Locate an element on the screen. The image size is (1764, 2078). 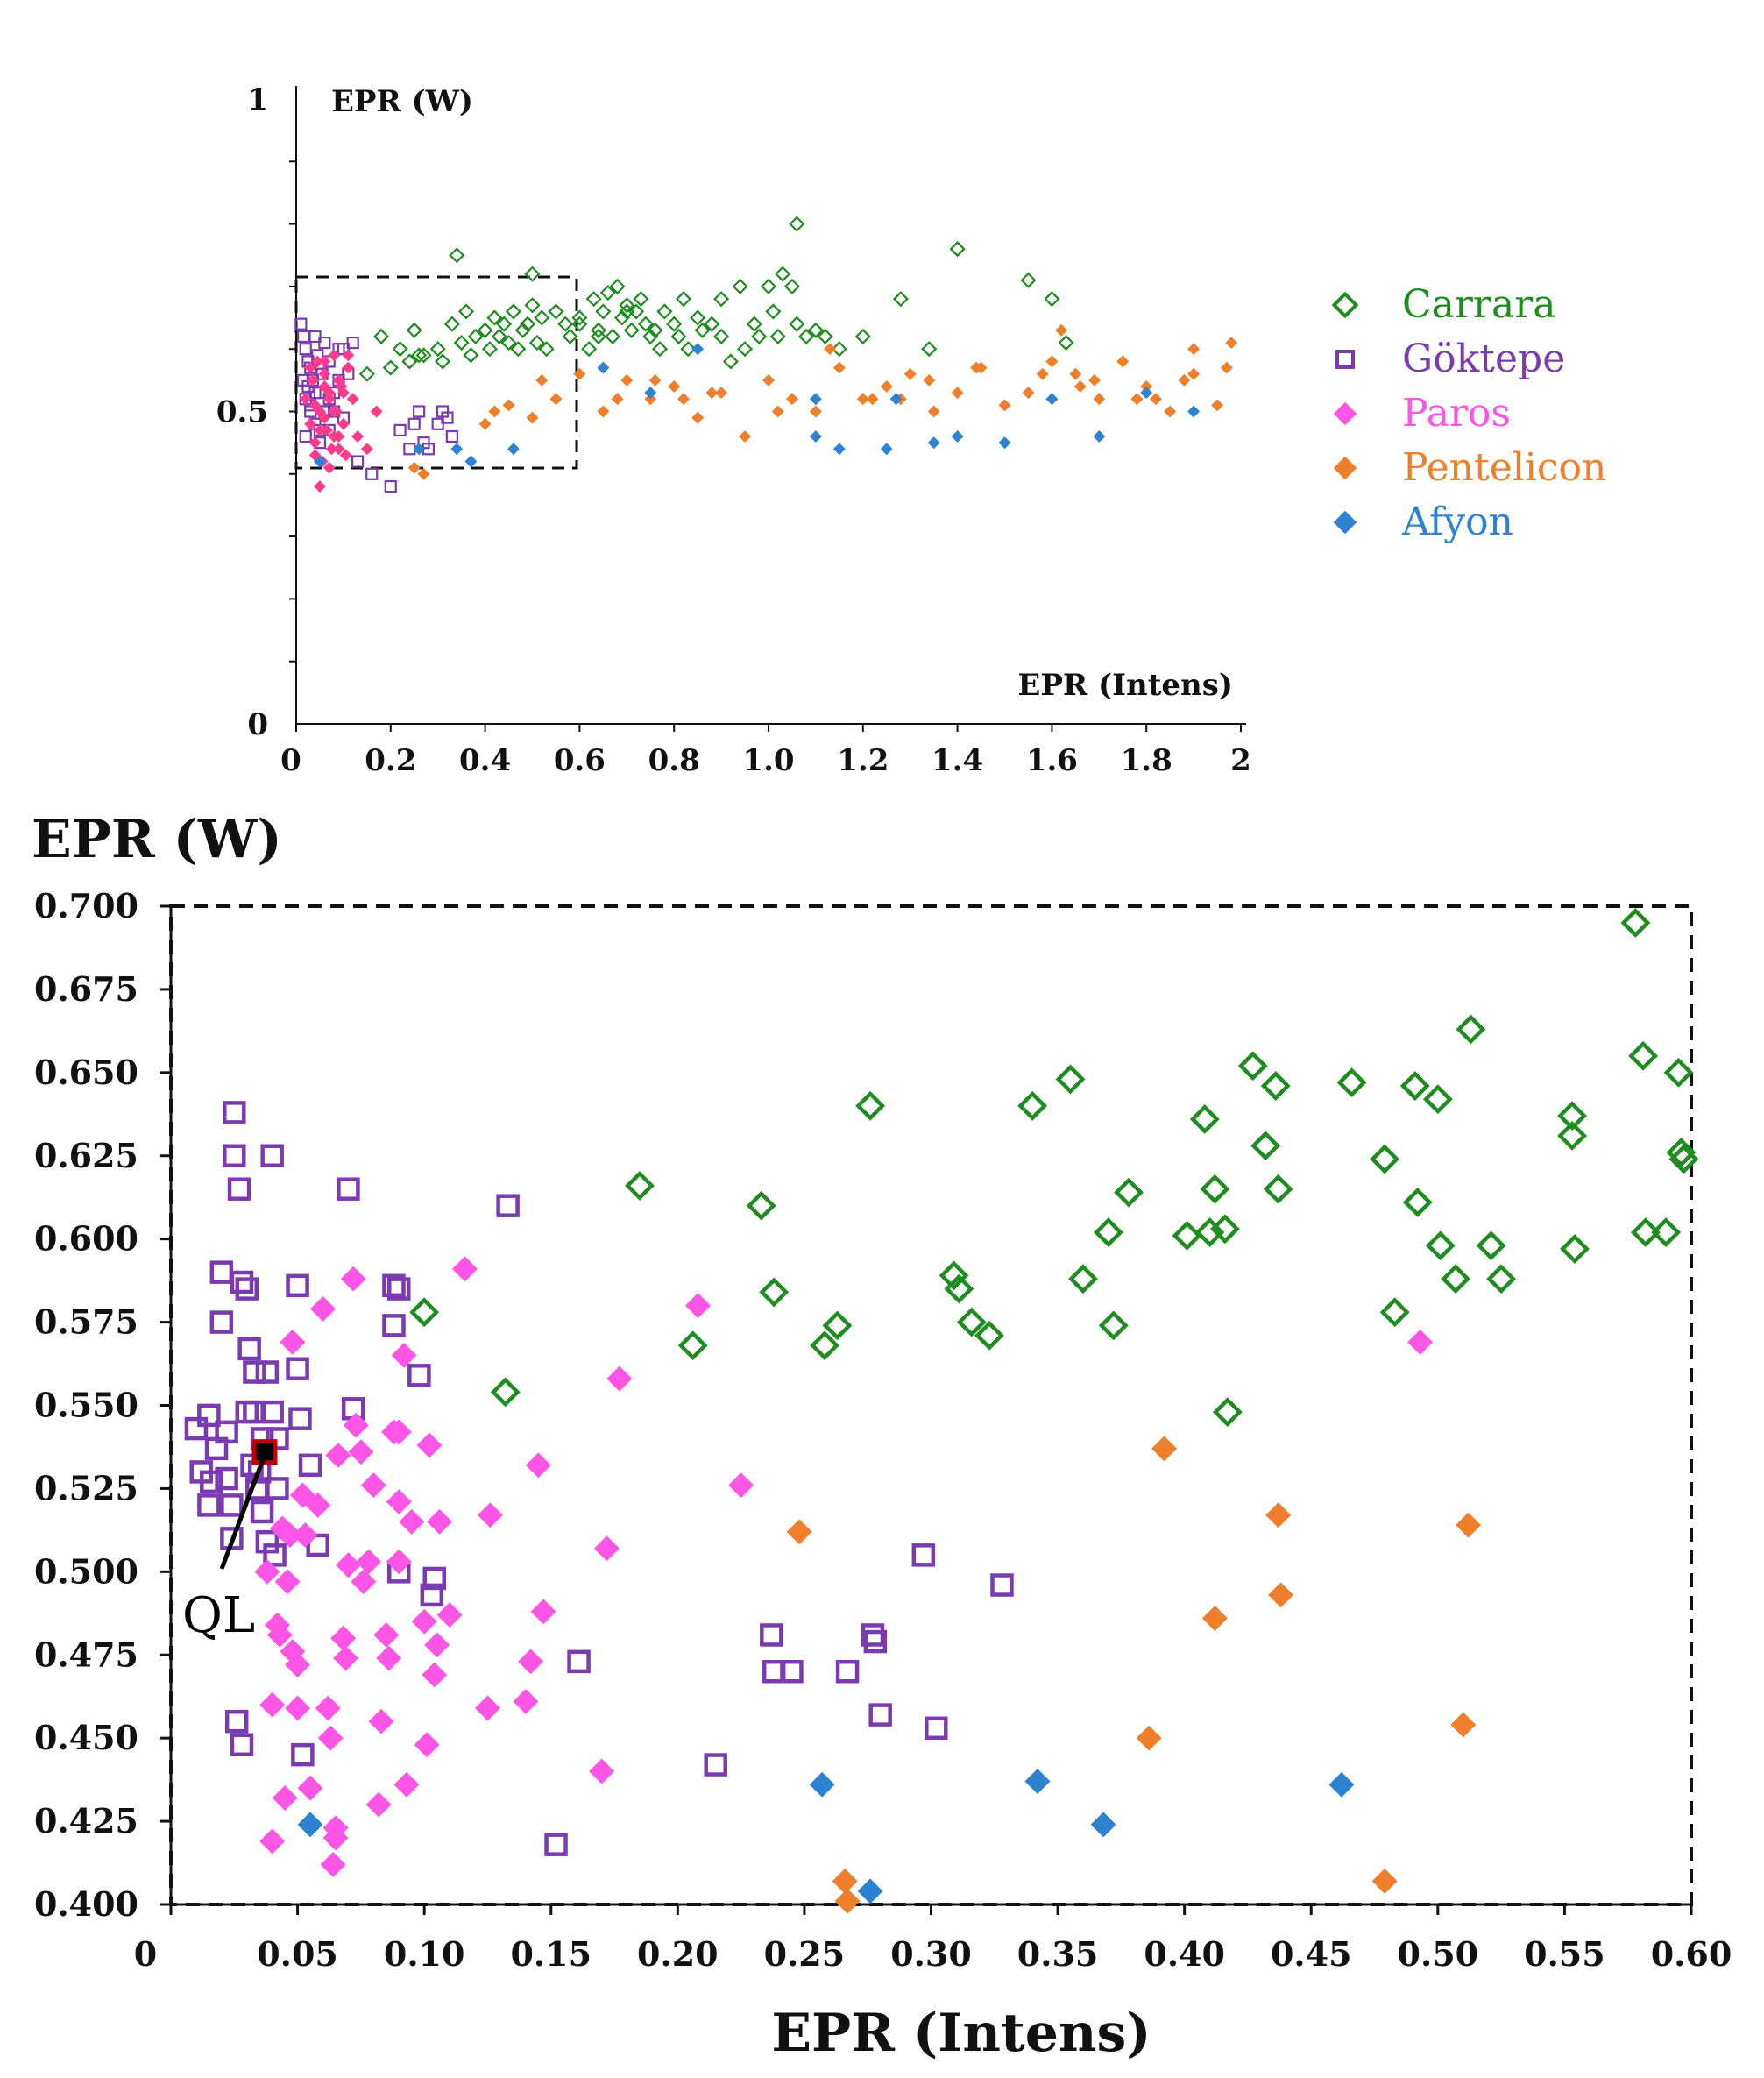
main-y-tick-label: 0.675 is located at coordinates (86, 989).